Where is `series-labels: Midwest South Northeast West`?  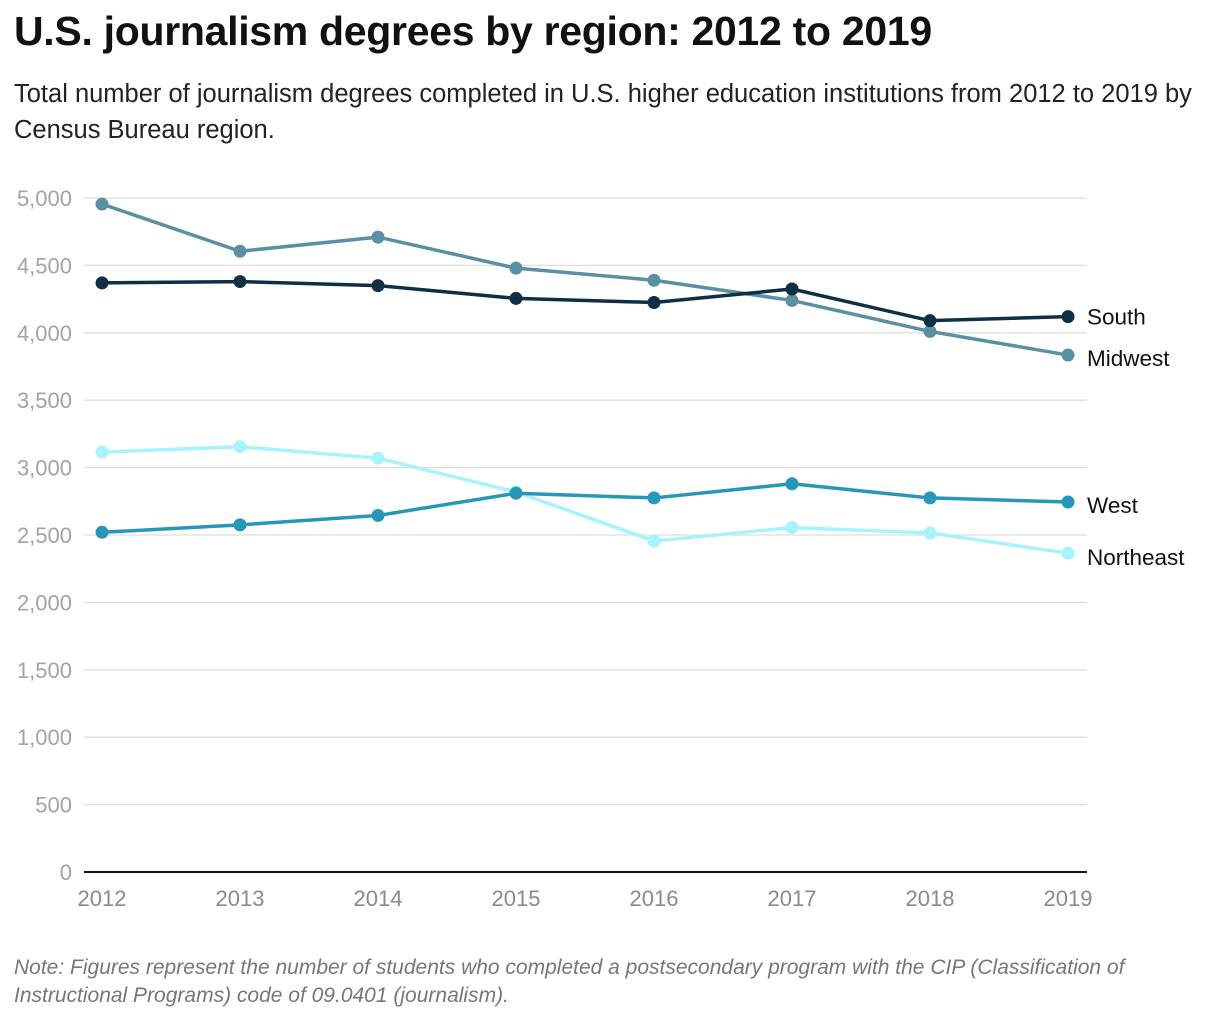 series-labels: Midwest South Northeast West is located at coordinates (1136, 438).